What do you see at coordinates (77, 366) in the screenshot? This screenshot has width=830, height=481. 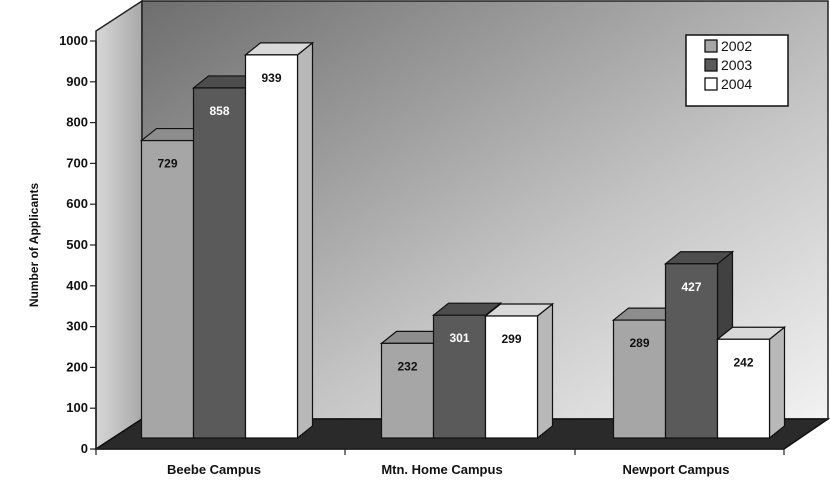 I see `y-tick-label: 200` at bounding box center [77, 366].